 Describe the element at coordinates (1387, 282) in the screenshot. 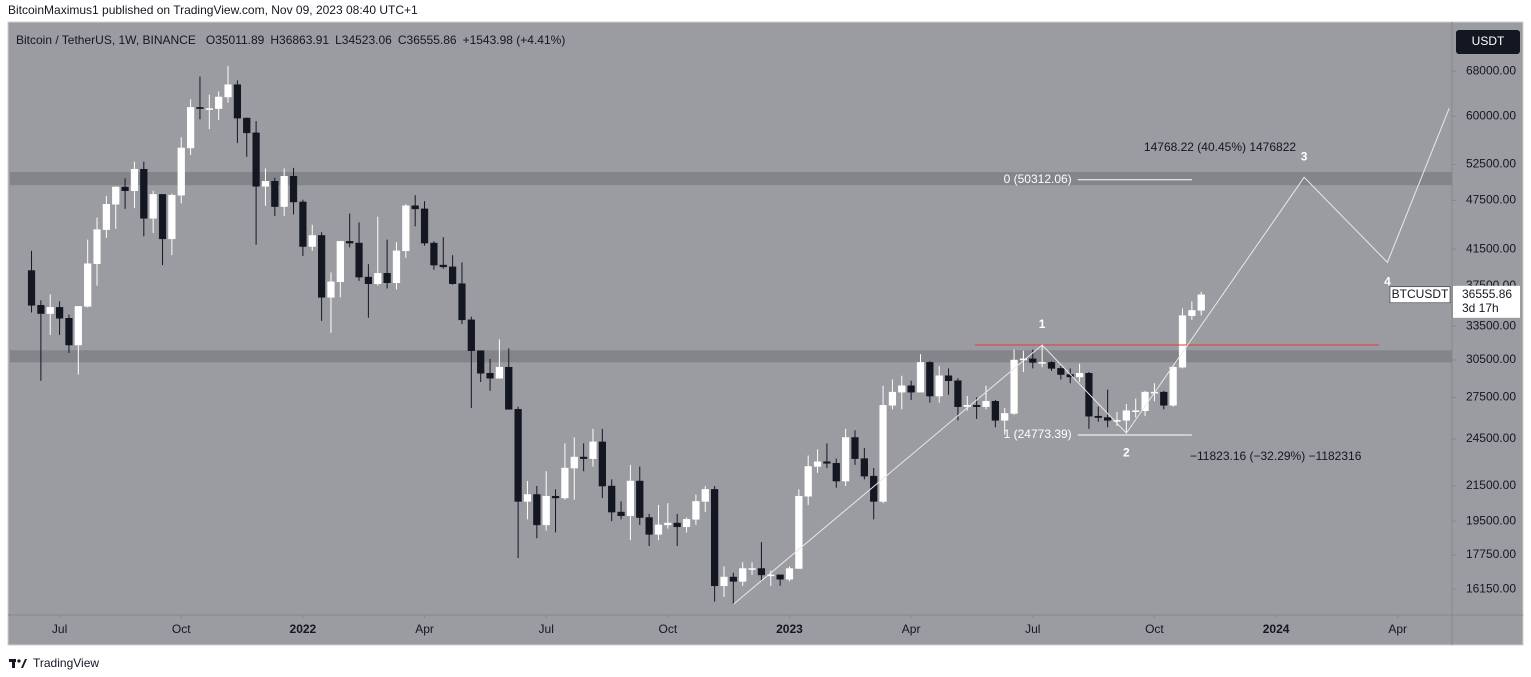

I see `wave-label: 4` at that location.